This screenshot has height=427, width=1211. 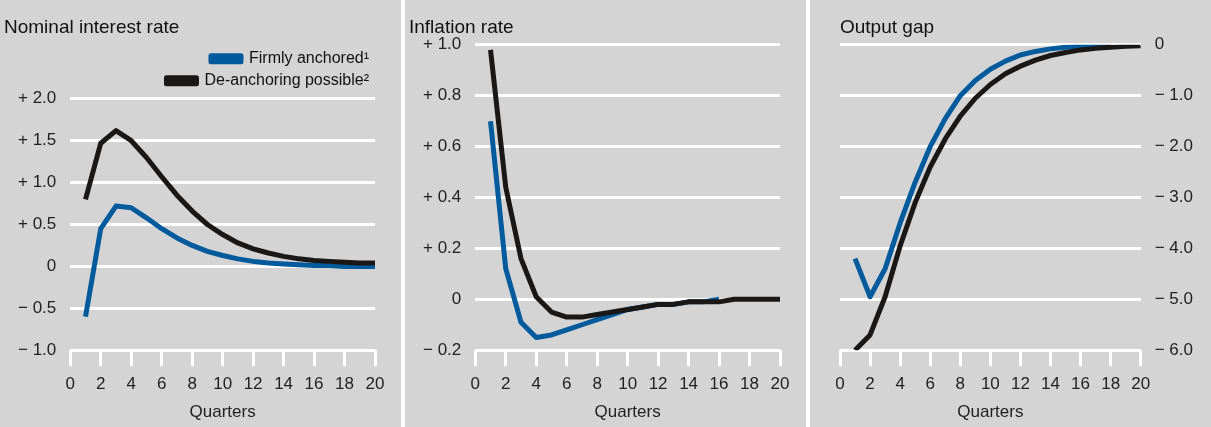 I want to click on y-tick-label: + 0.8, so click(x=442, y=95).